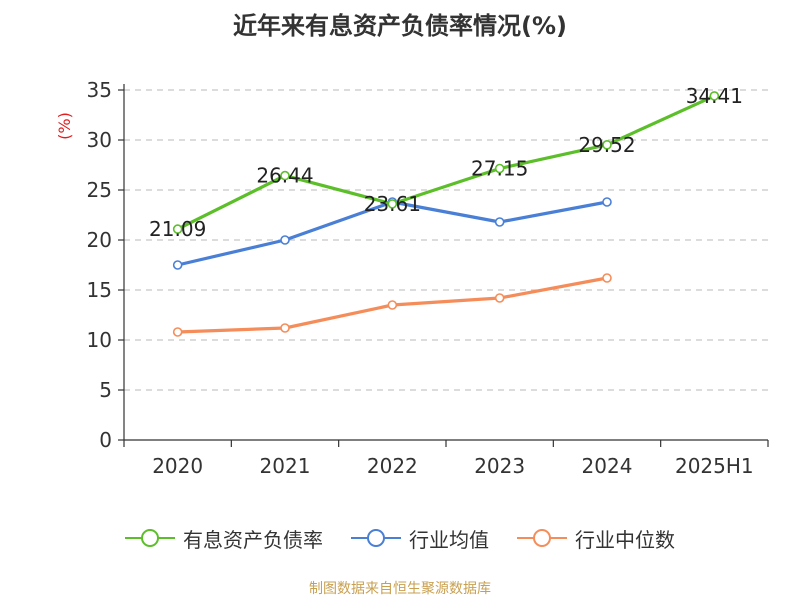 This screenshot has width=800, height=600. I want to click on source-note: 制图数据来自恒生聚源数据库, so click(400, 589).